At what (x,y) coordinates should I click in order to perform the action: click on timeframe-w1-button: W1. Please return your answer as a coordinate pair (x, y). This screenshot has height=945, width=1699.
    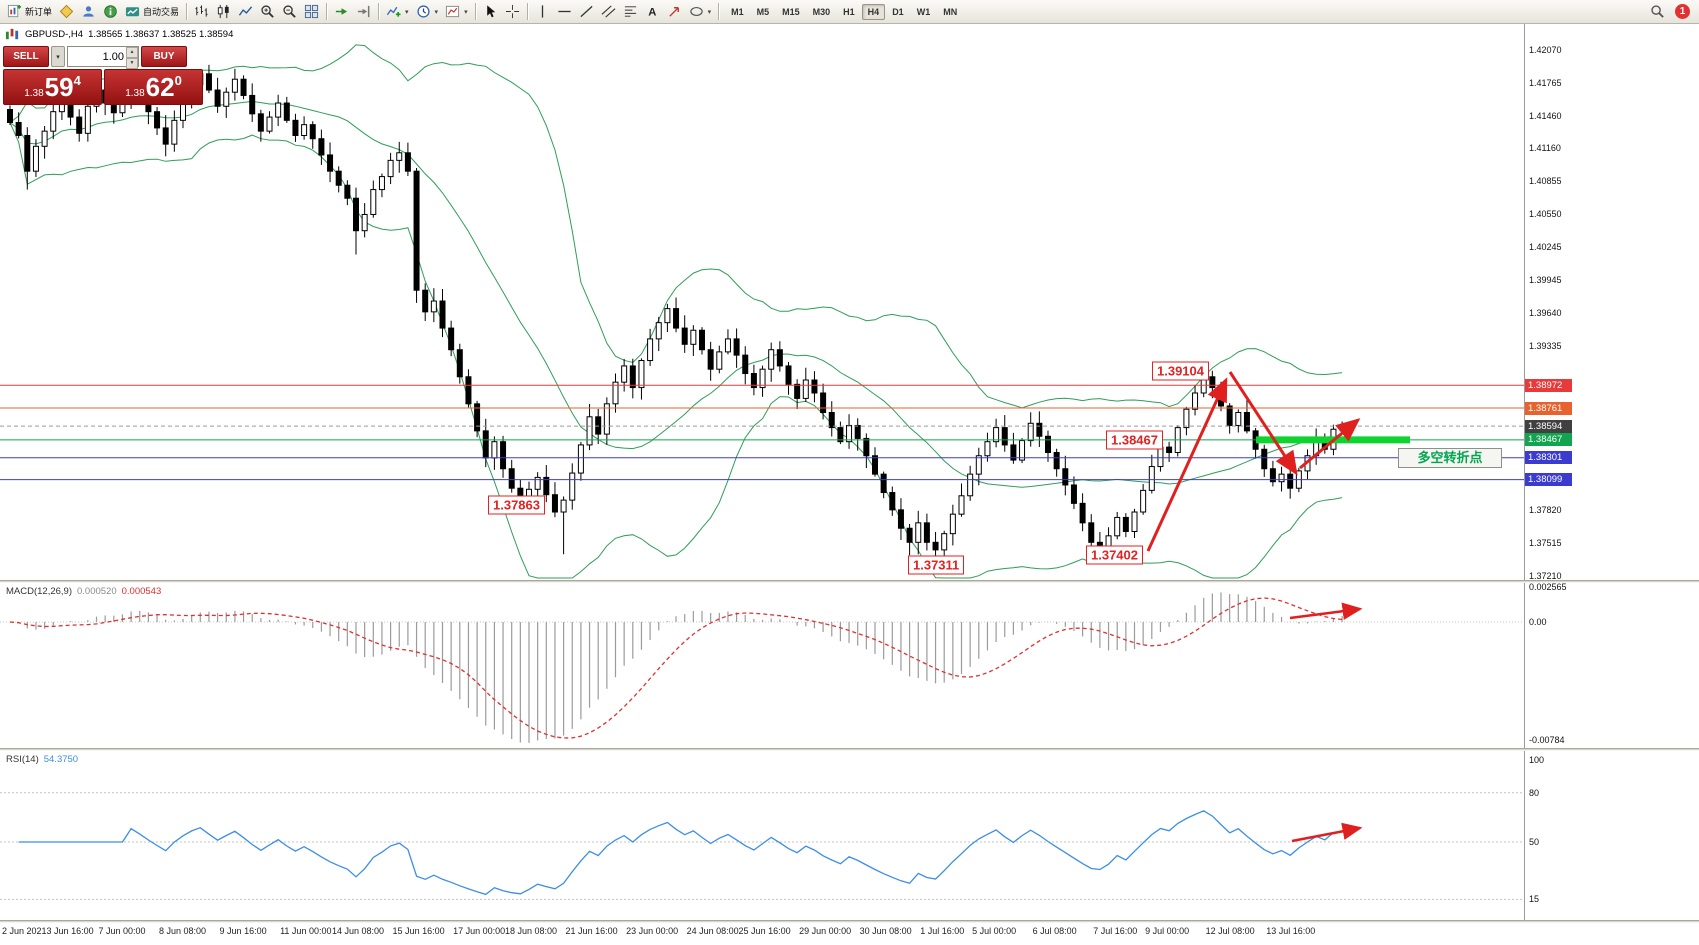
    Looking at the image, I should click on (924, 12).